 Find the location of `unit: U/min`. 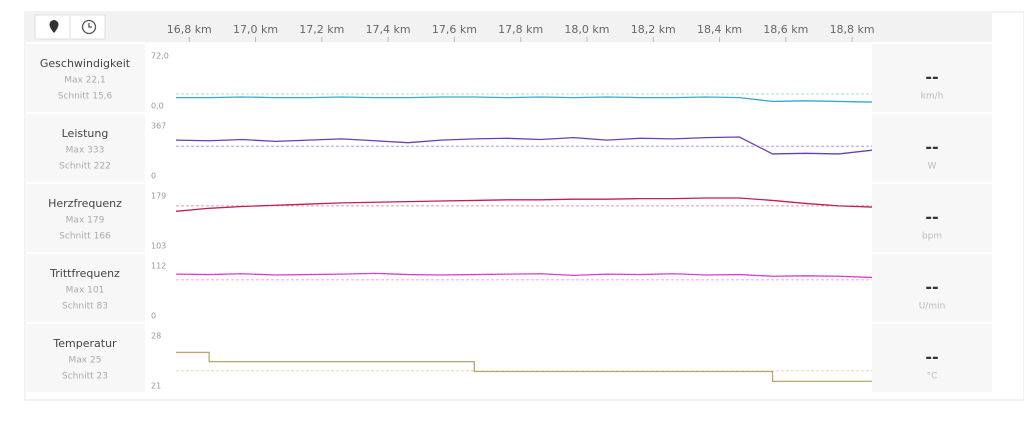

unit: U/min is located at coordinates (932, 307).